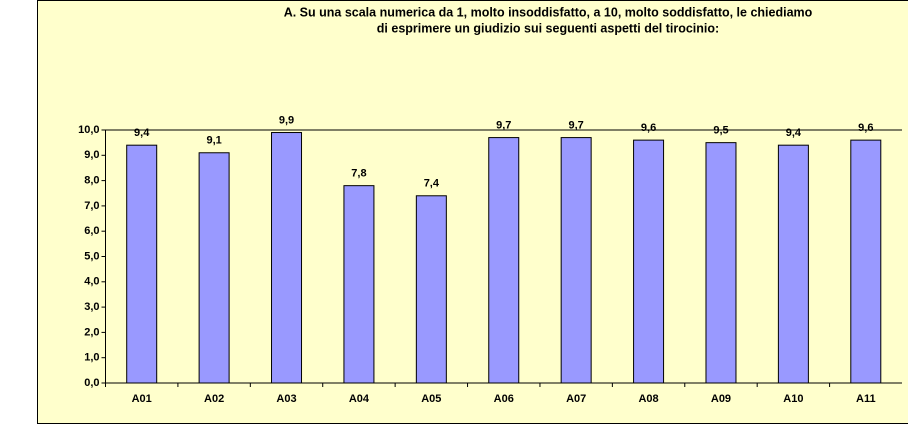  I want to click on x-tick-label: A07, so click(576, 399).